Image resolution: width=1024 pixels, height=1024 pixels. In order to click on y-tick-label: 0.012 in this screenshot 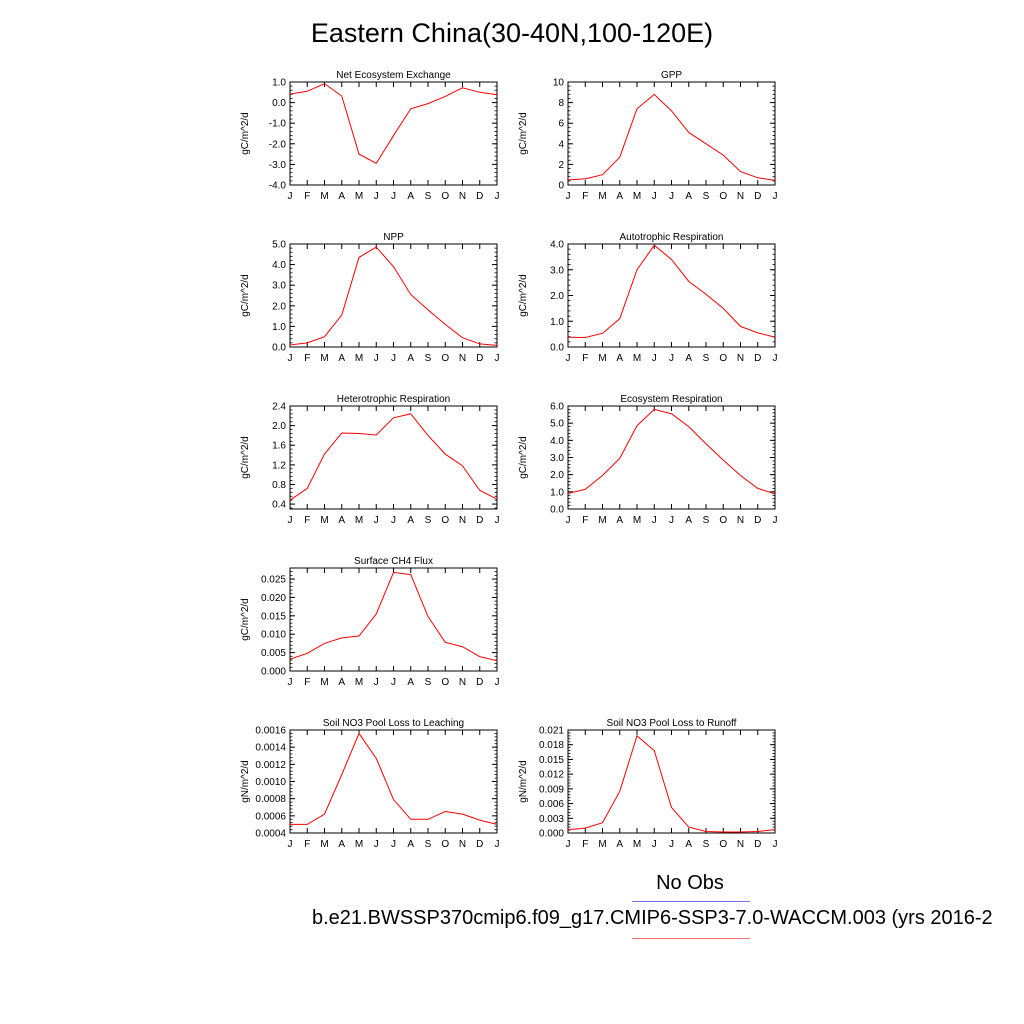, I will do `click(551, 775)`.